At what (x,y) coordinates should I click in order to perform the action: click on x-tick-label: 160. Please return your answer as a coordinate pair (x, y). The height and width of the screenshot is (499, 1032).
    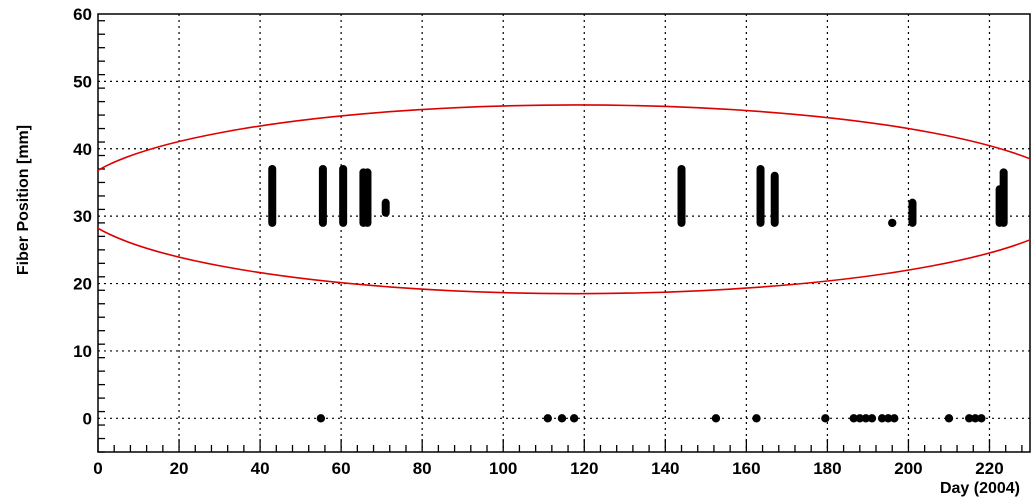
    Looking at the image, I should click on (746, 468).